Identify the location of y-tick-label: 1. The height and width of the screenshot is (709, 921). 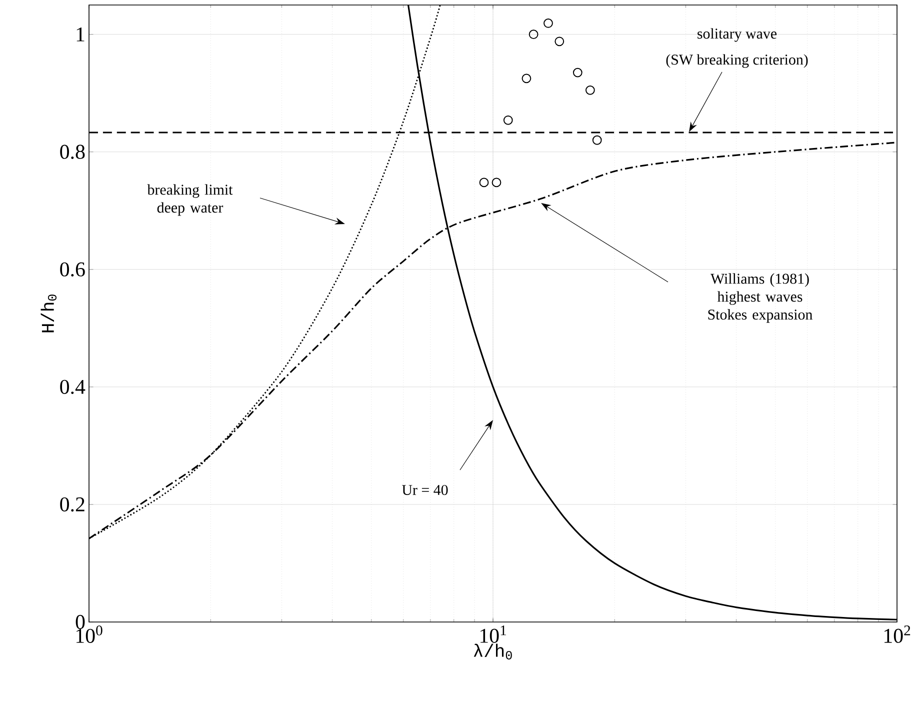
(80, 34).